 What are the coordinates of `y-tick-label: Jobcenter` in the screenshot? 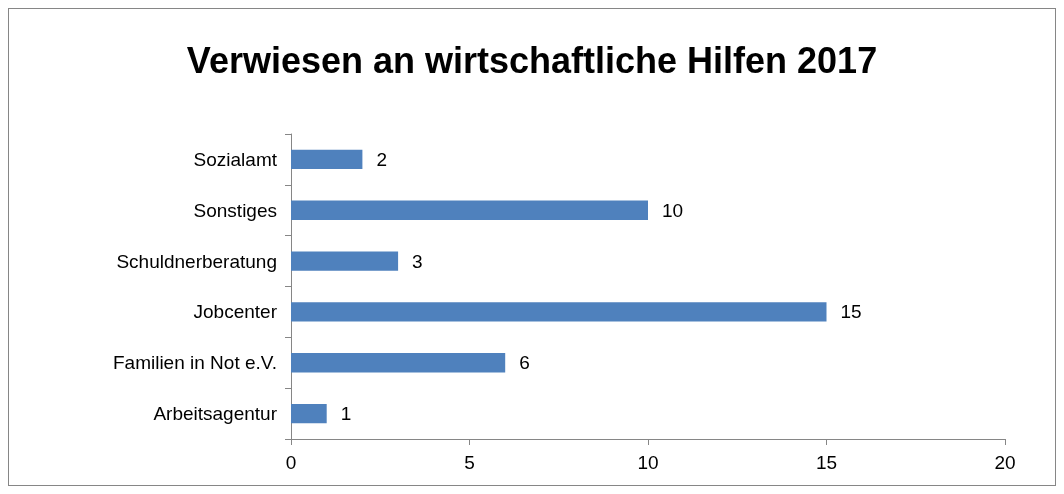 It's located at (235, 312).